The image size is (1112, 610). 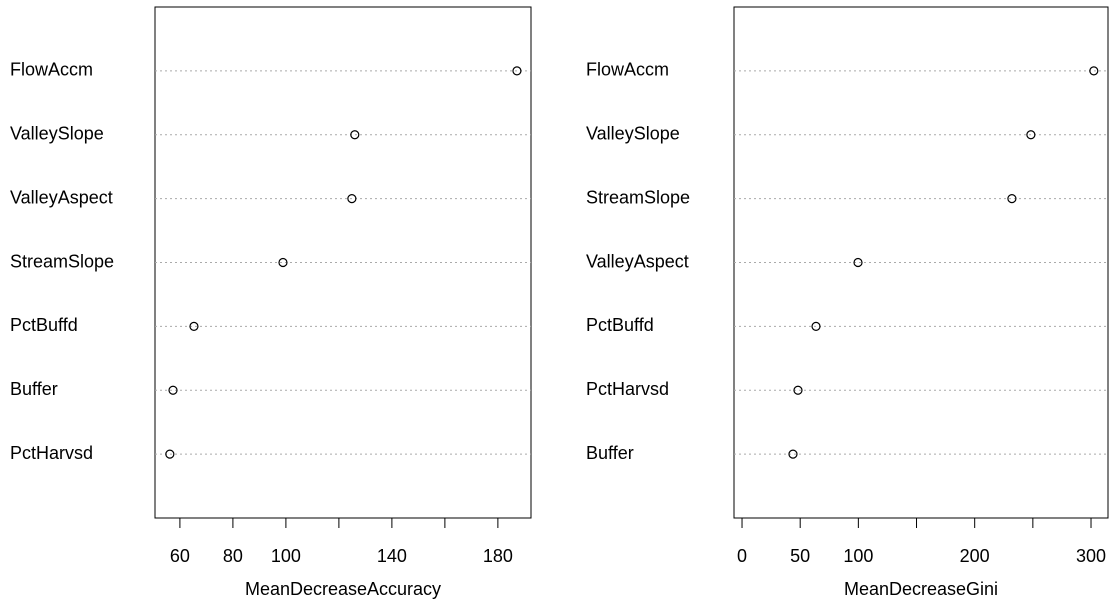 What do you see at coordinates (975, 556) in the screenshot?
I see `x-tick-label: 200` at bounding box center [975, 556].